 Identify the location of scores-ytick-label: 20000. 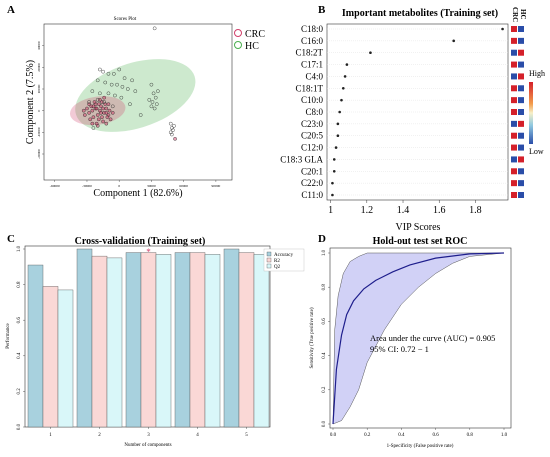
(39, 67).